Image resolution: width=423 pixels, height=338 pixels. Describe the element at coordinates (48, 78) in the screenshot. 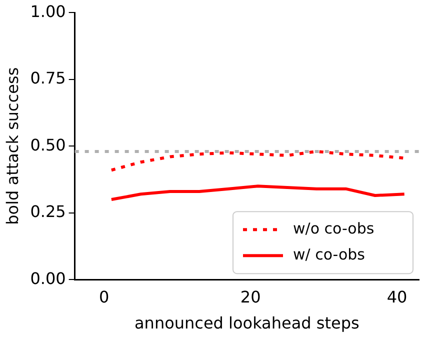

I see `y-tick-label: 0.75` at that location.